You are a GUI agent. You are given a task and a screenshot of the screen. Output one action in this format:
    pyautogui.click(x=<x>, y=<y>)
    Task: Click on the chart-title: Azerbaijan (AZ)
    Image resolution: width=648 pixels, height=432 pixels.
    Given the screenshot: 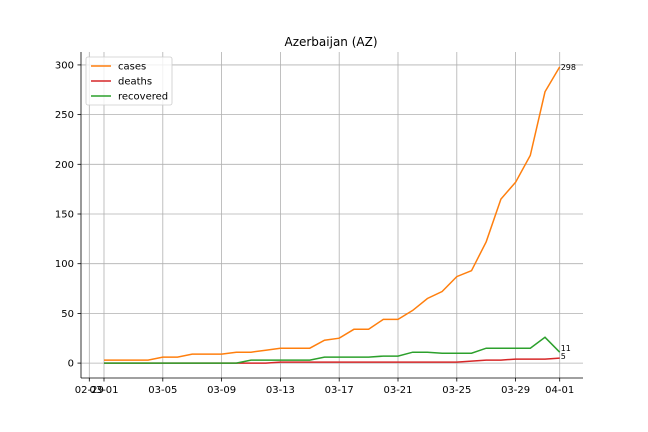 What is the action you would take?
    pyautogui.click(x=330, y=42)
    